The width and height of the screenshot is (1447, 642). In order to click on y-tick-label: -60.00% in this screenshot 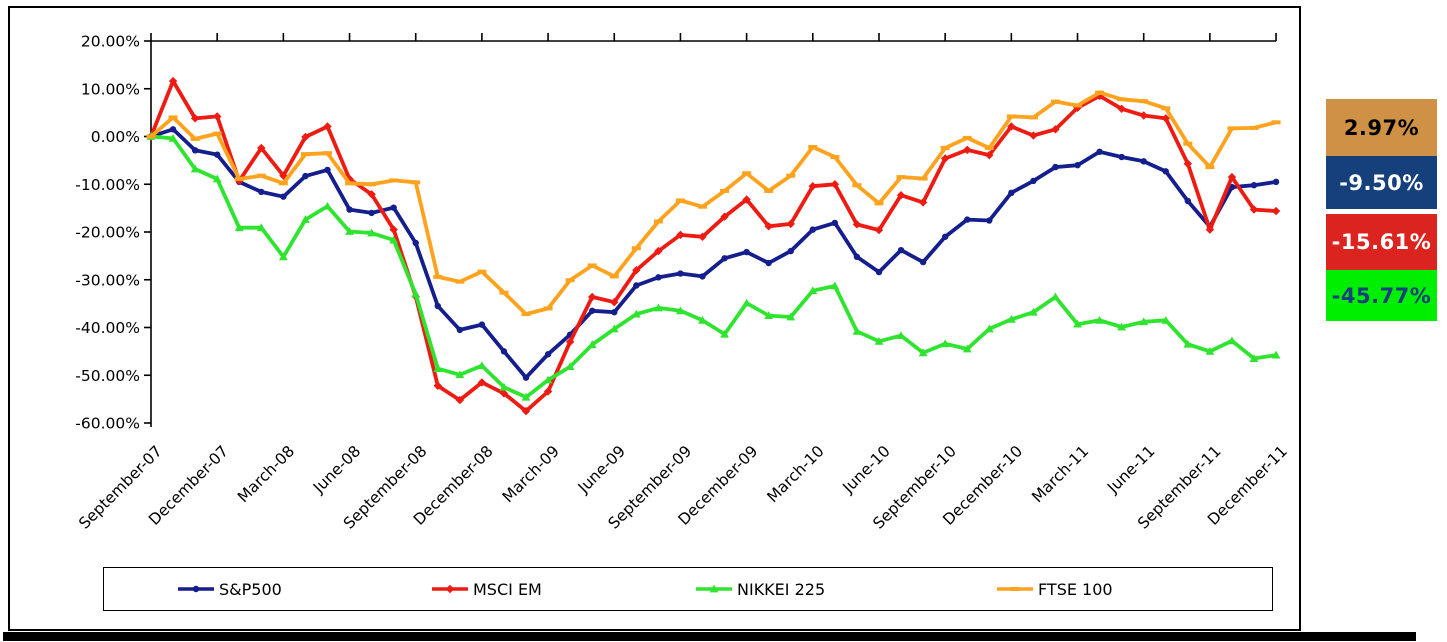, I will do `click(107, 424)`.